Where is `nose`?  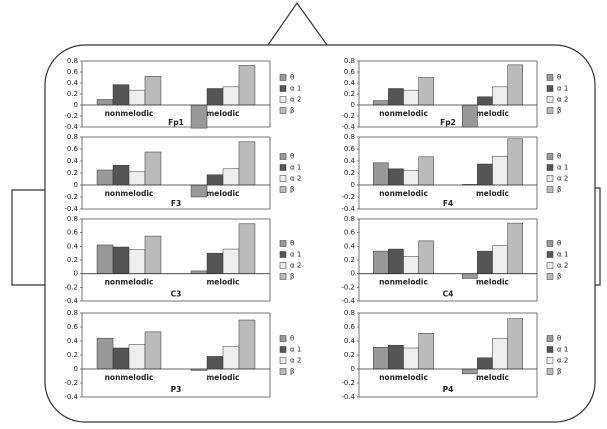
nose is located at coordinates (297, 23).